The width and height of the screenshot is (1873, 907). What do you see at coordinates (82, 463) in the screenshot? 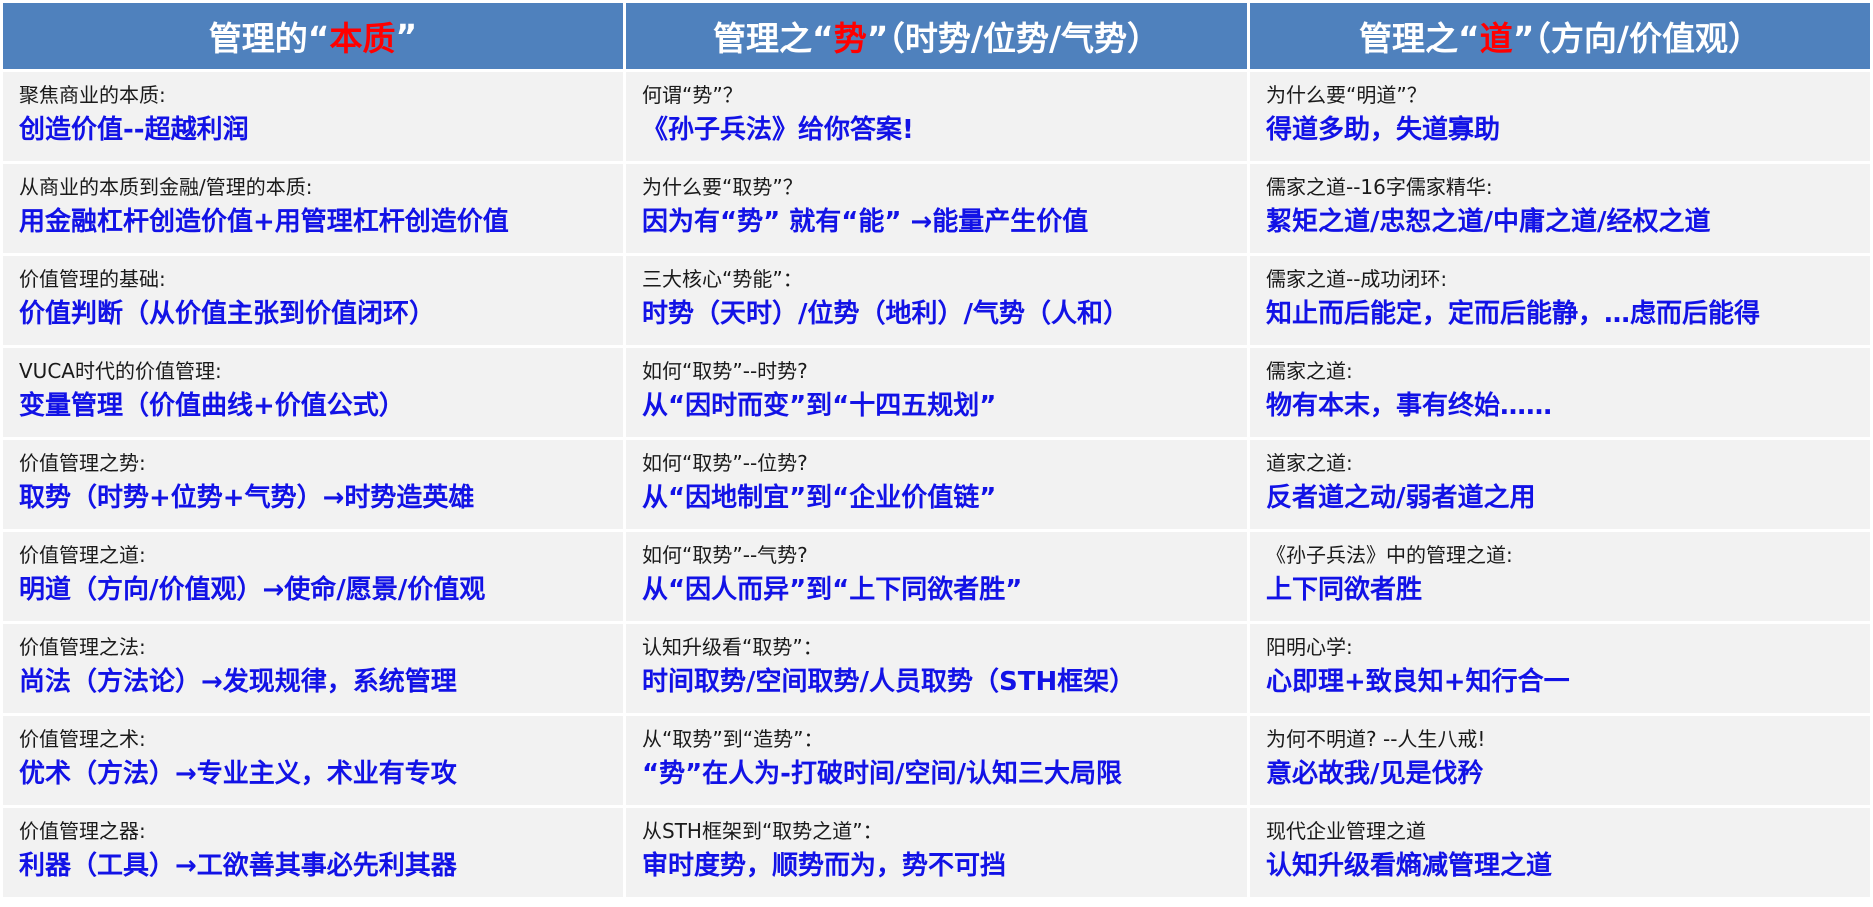
I see `cell-label: 价值管理之势:` at bounding box center [82, 463].